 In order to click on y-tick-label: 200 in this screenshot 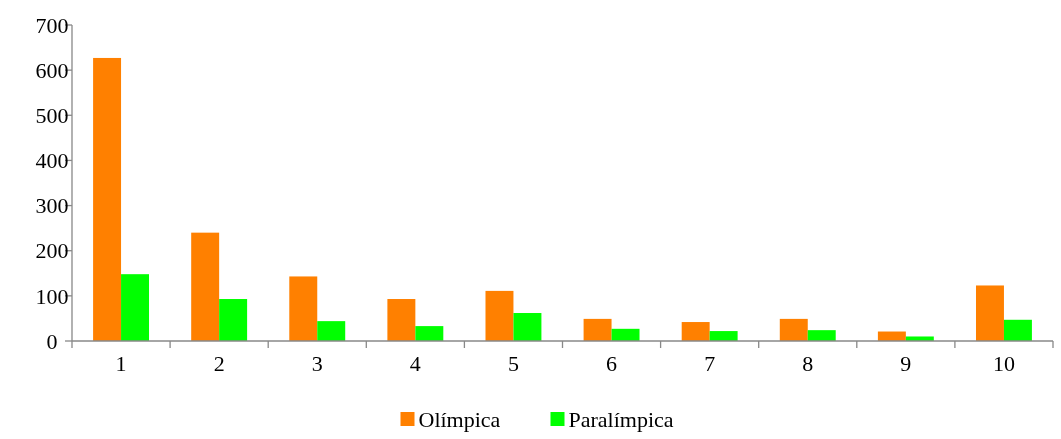, I will do `click(52, 251)`.